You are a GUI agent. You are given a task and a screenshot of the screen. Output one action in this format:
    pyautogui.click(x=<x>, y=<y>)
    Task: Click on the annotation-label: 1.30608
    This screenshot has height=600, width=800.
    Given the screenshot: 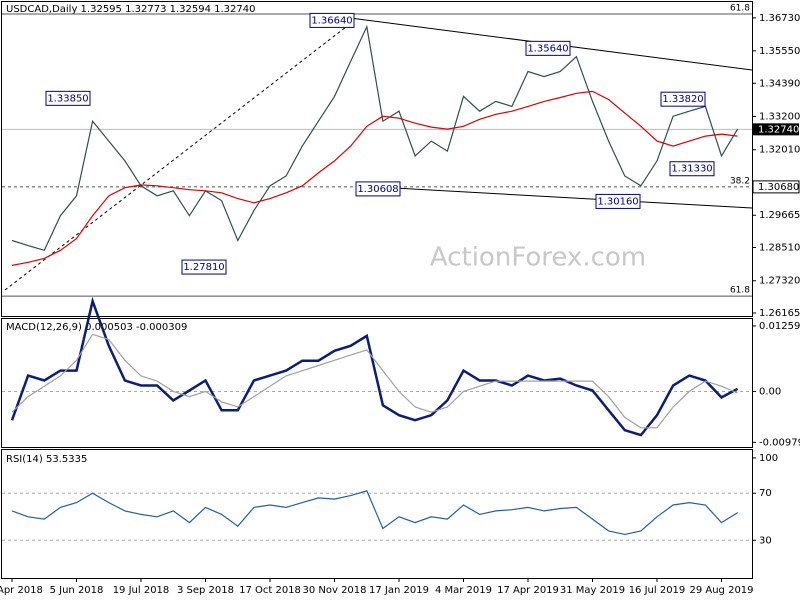 What is the action you would take?
    pyautogui.click(x=377, y=189)
    